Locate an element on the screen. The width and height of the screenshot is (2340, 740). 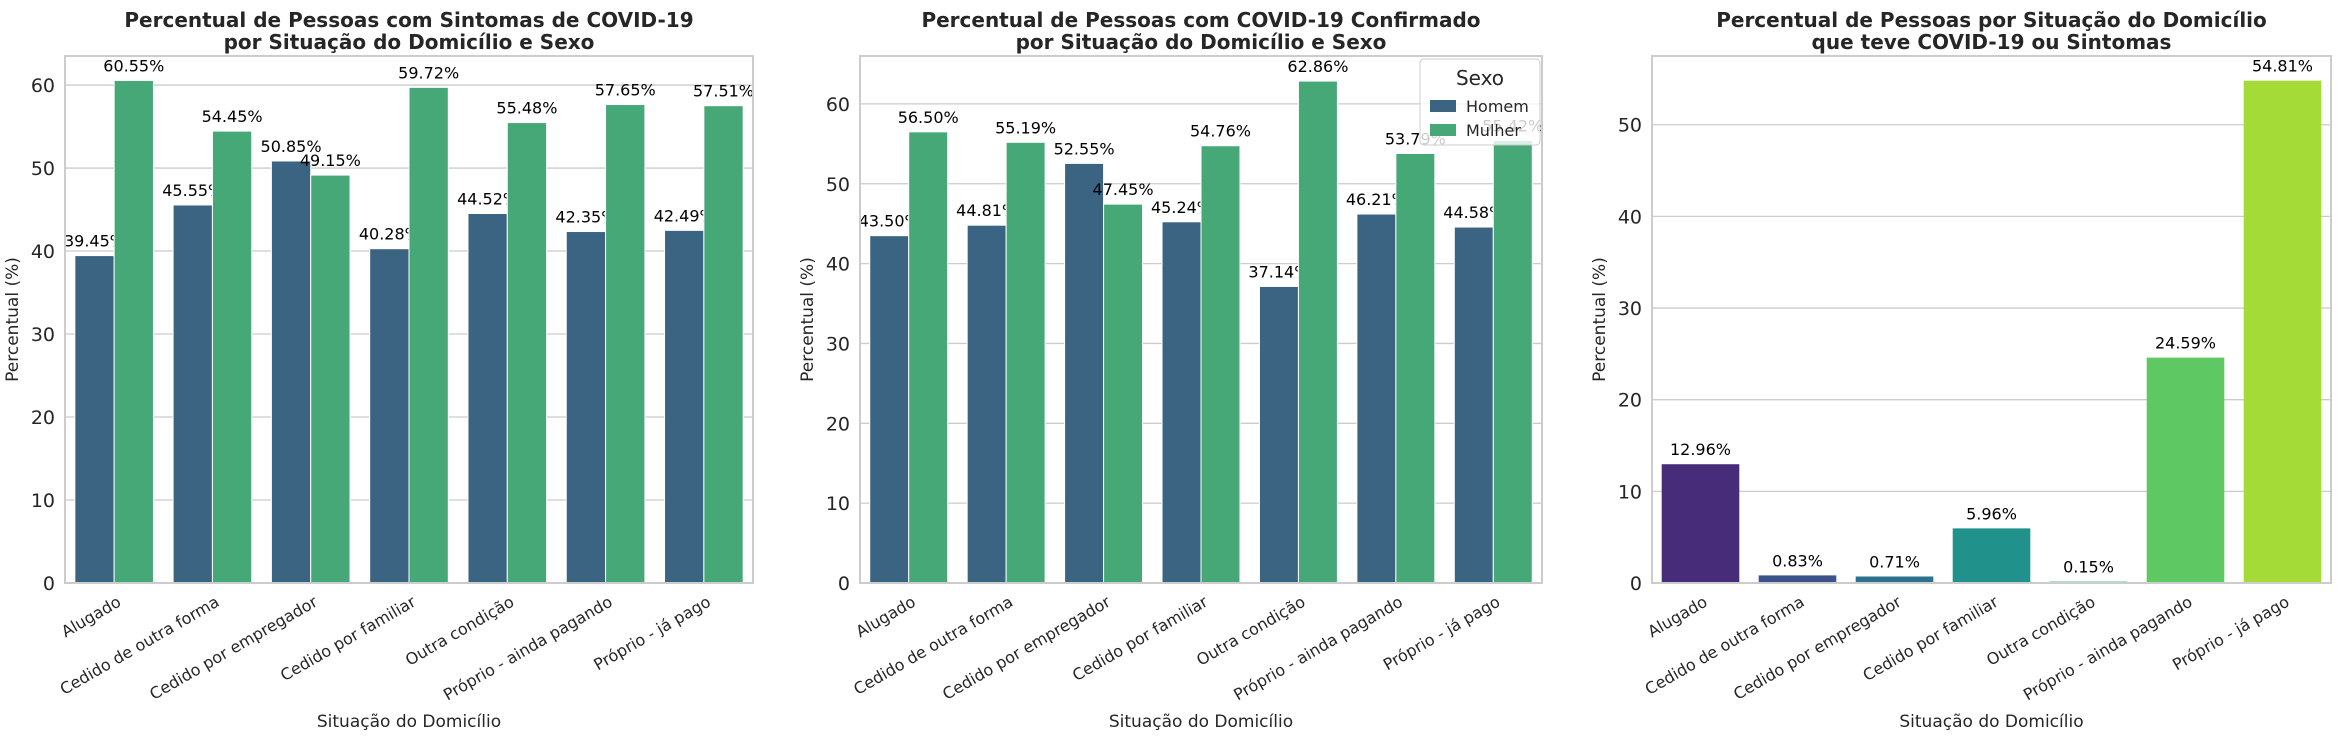
bar-value-label: 44.52% is located at coordinates (487, 199).